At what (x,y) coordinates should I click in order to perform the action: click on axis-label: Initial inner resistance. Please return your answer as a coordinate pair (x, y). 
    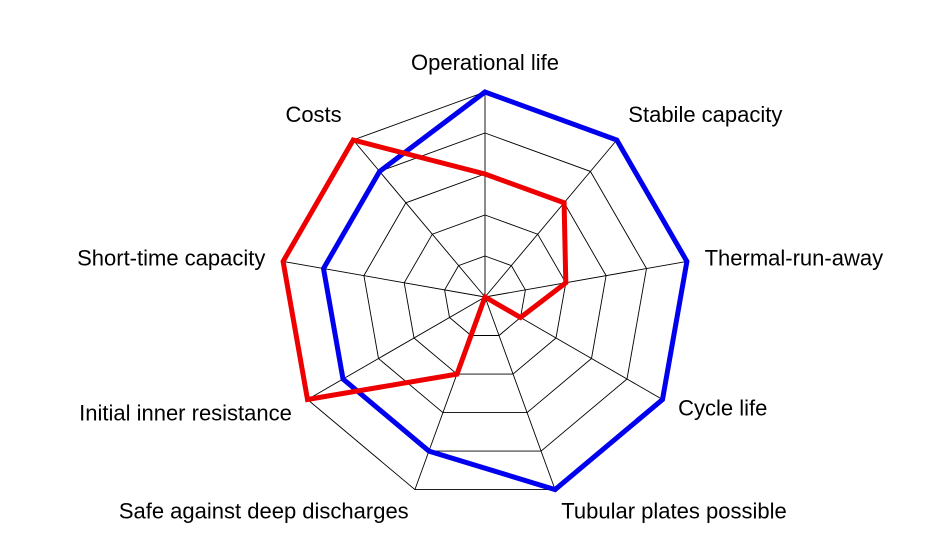
    Looking at the image, I should click on (185, 413).